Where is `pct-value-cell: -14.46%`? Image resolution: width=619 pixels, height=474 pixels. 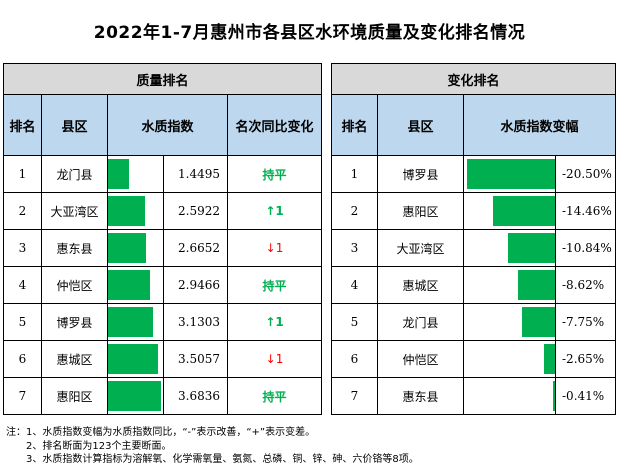 pct-value-cell: -14.46% is located at coordinates (585, 211).